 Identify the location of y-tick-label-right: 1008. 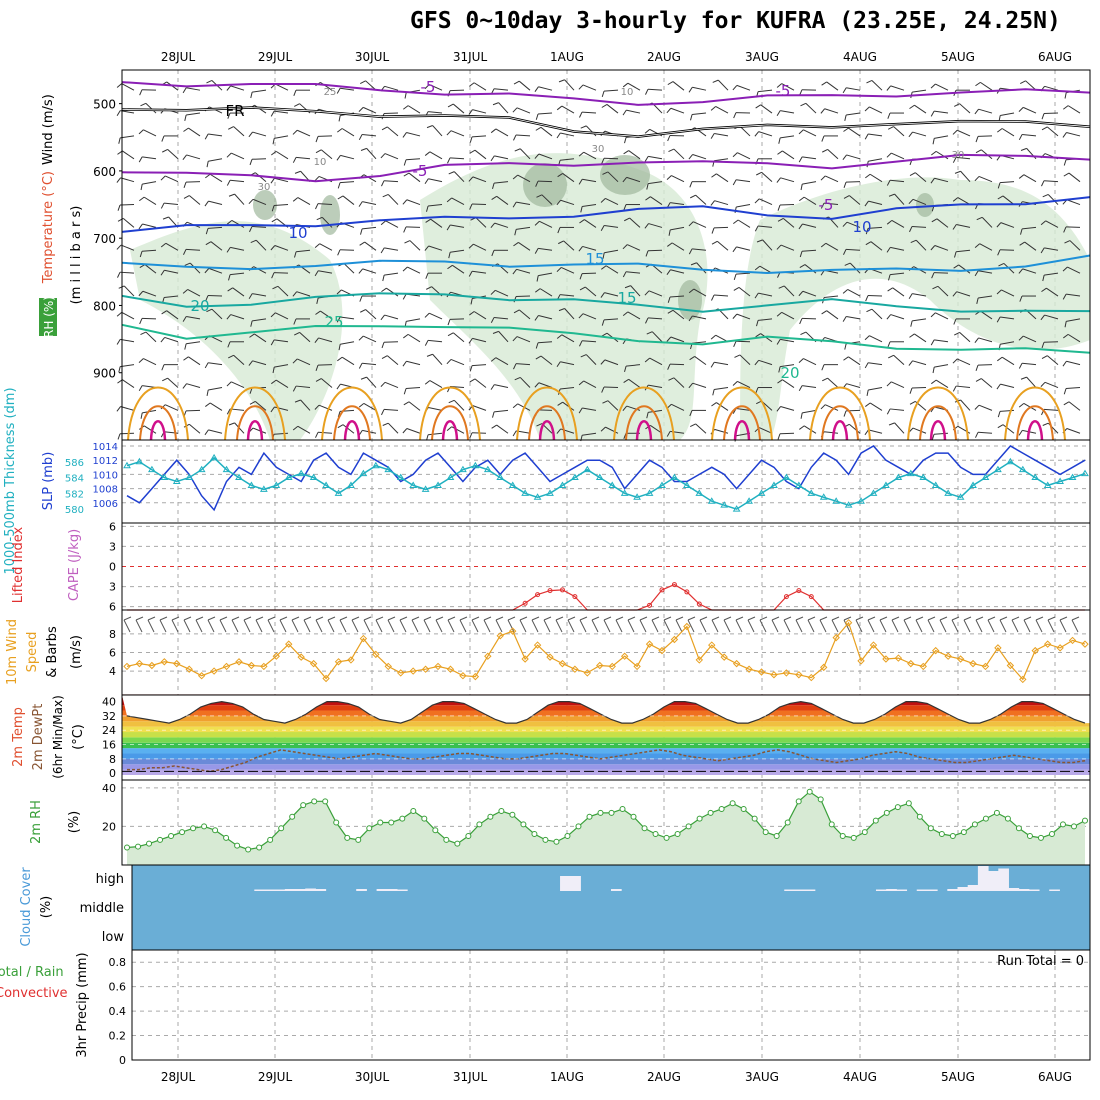
(105, 490).